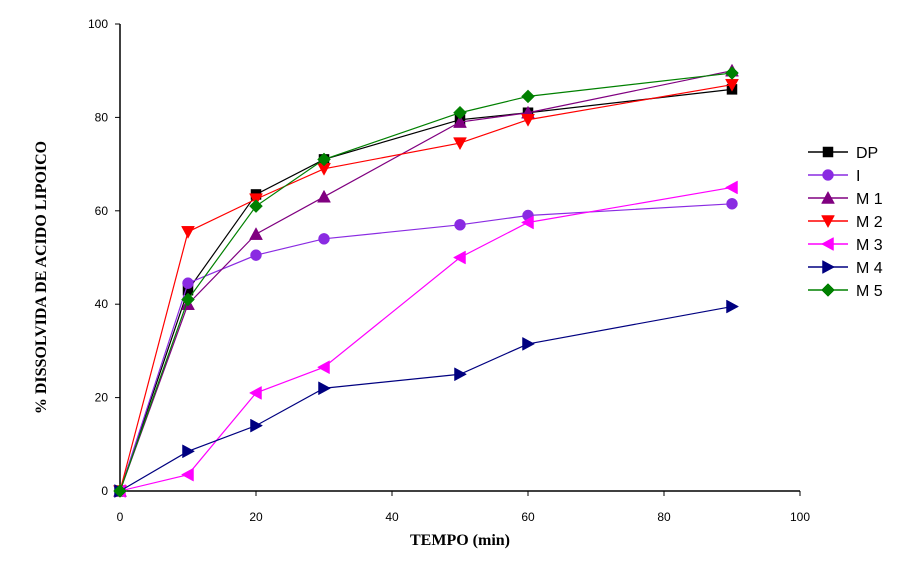 This screenshot has height=561, width=904. I want to click on legend-entry: M 2, so click(845, 222).